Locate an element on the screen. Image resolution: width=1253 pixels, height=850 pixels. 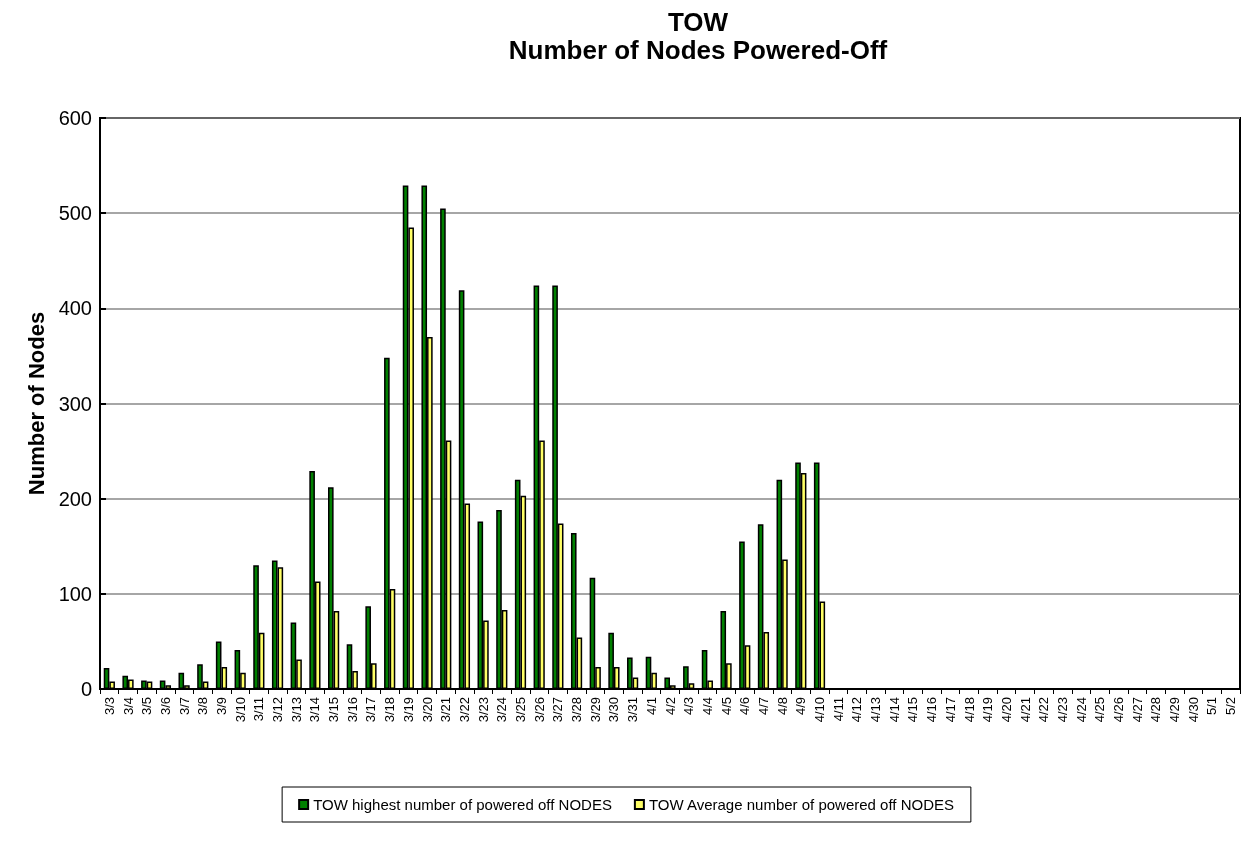
x-tick-label: 3/17 is located at coordinates (371, 710).